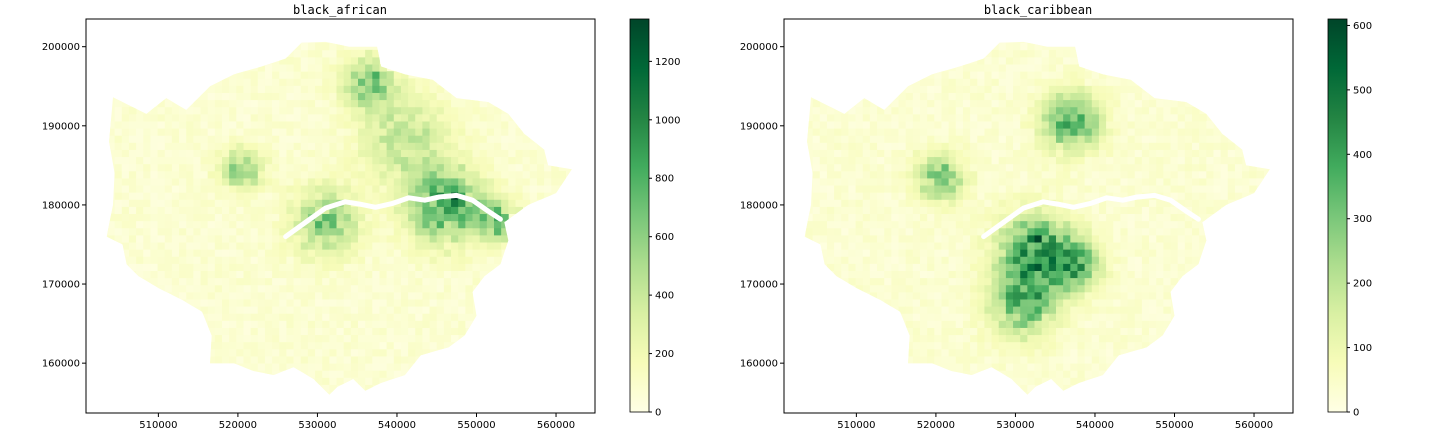 The image size is (1440, 432). Describe the element at coordinates (340, 10) in the screenshot. I see `panel-title: black_african` at that location.